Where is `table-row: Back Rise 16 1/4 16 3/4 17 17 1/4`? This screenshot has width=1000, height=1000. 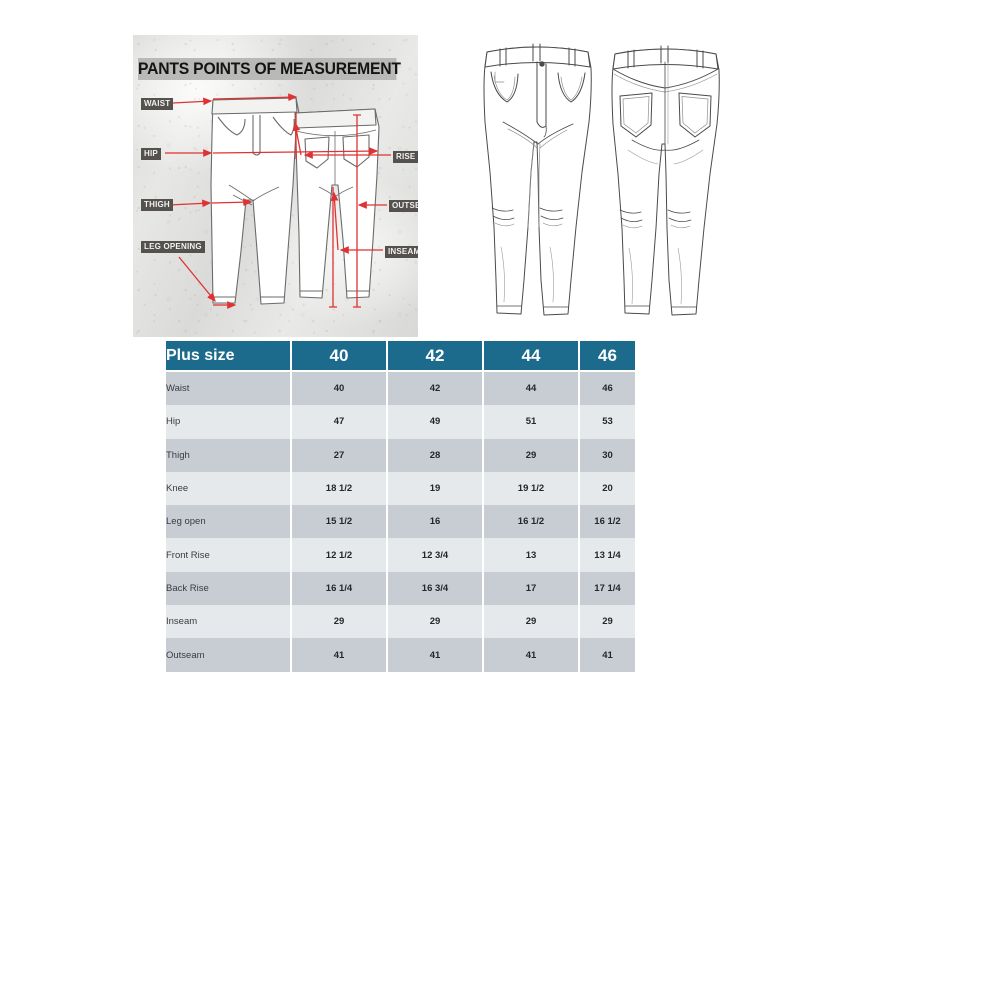 table-row: Back Rise 16 1/4 16 3/4 17 17 1/4 is located at coordinates (400, 588).